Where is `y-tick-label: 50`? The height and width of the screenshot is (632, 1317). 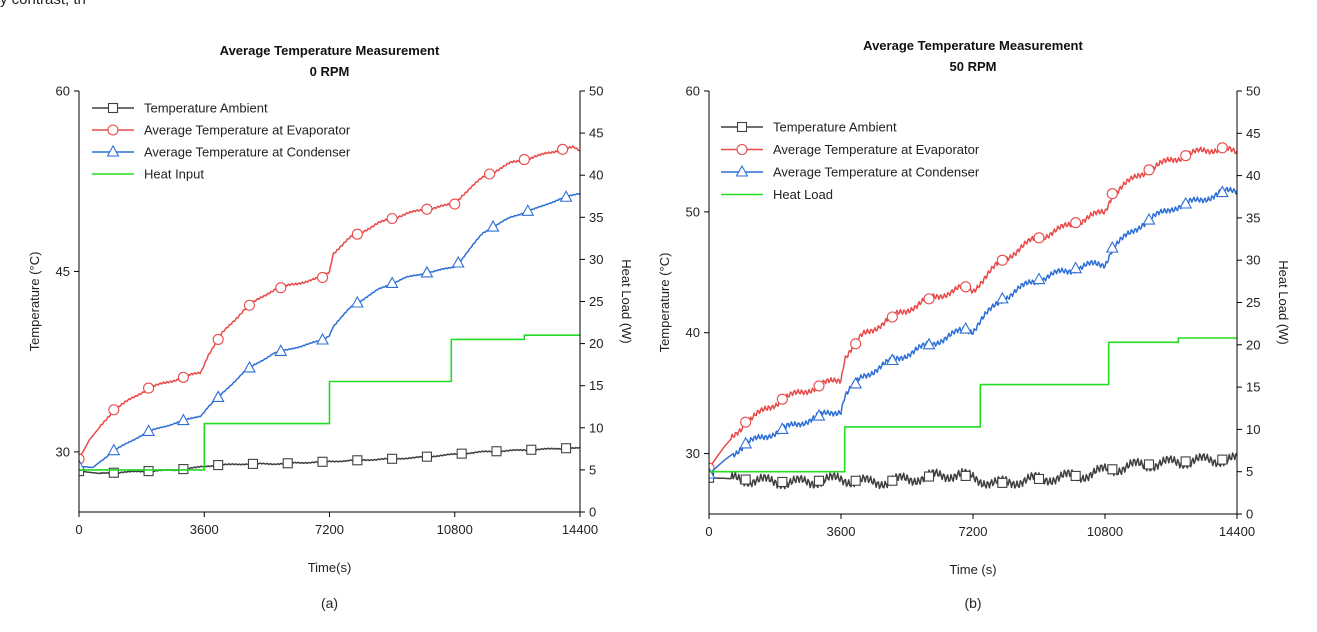
y-tick-label: 50 is located at coordinates (693, 211).